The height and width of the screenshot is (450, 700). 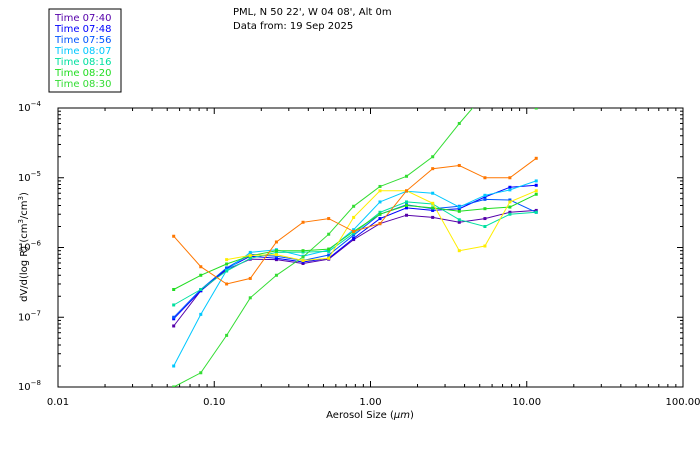 I want to click on y-tick-label: 10⁻⁴, so click(x=30, y=107).